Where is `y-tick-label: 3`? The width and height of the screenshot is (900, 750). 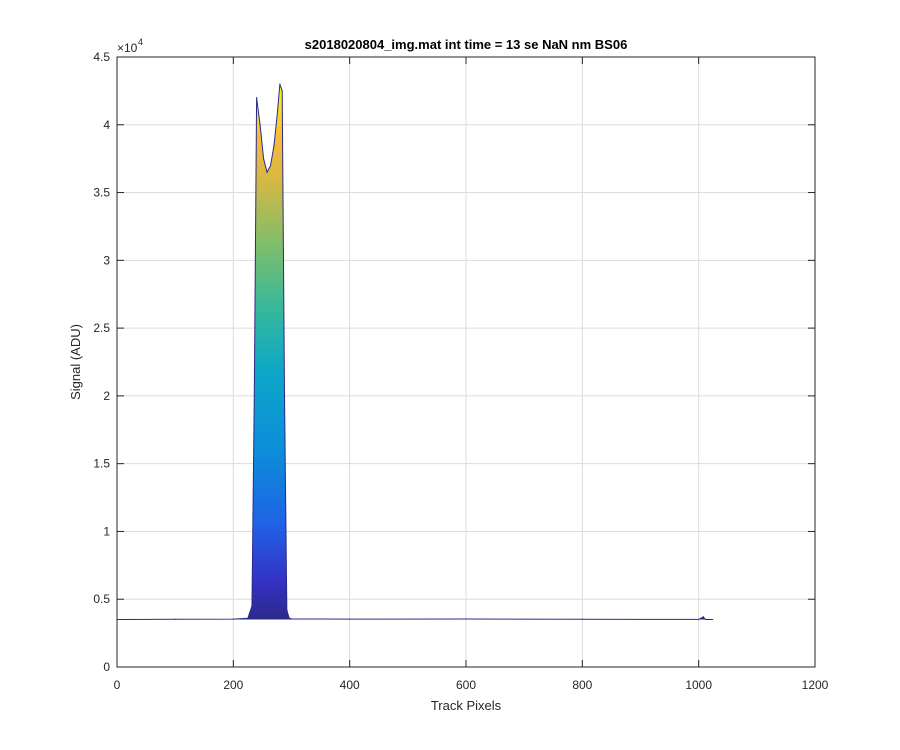 y-tick-label: 3 is located at coordinates (106, 260).